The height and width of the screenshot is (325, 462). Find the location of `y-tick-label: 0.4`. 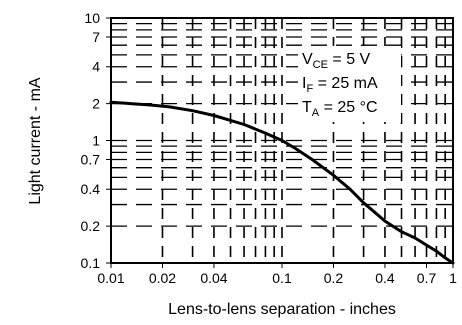

y-tick-label: 0.4 is located at coordinates (91, 189).